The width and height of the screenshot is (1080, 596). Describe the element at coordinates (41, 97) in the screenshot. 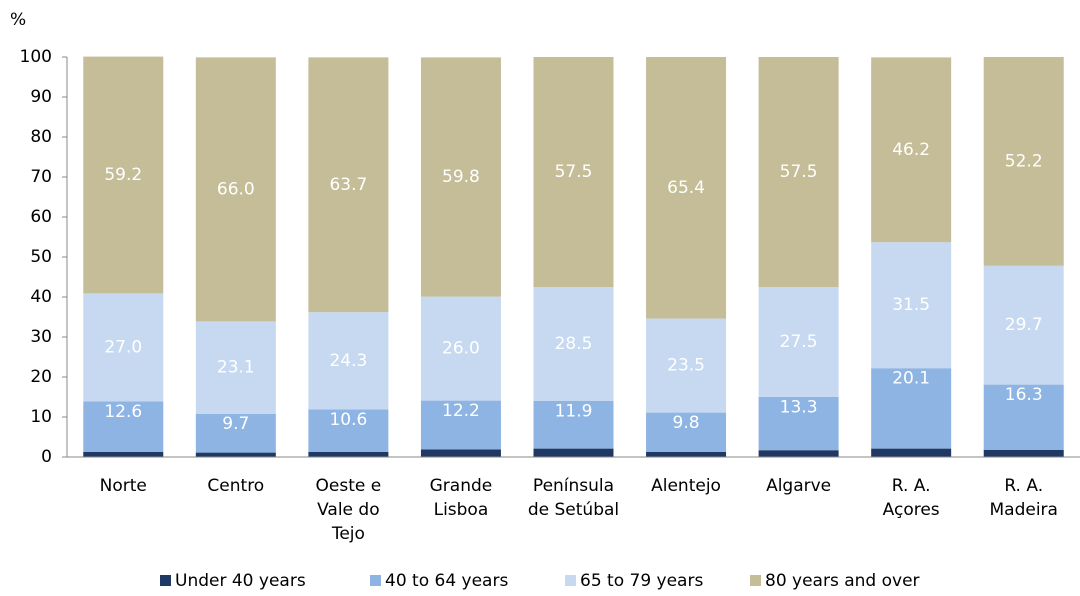

I see `y-tick-label: 90` at that location.